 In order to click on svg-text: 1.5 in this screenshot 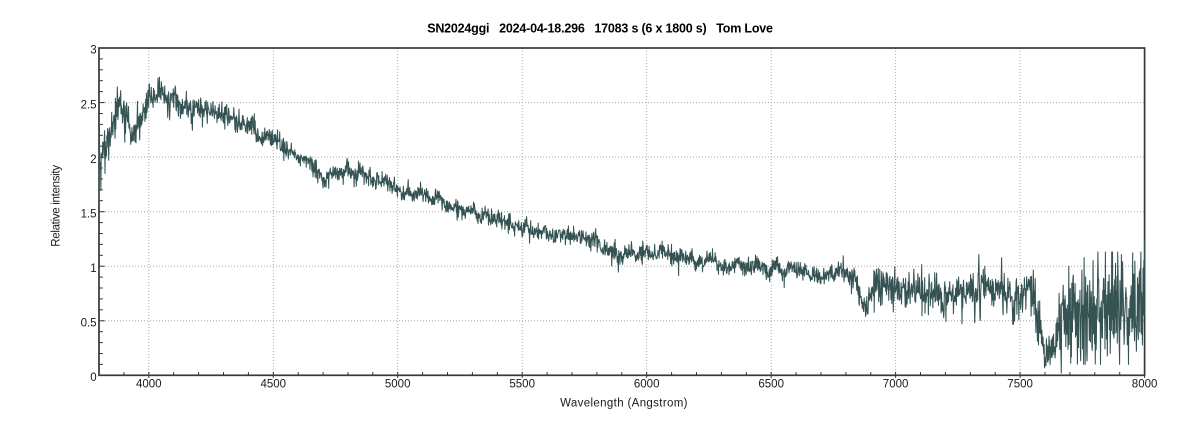, I will do `click(89, 214)`.